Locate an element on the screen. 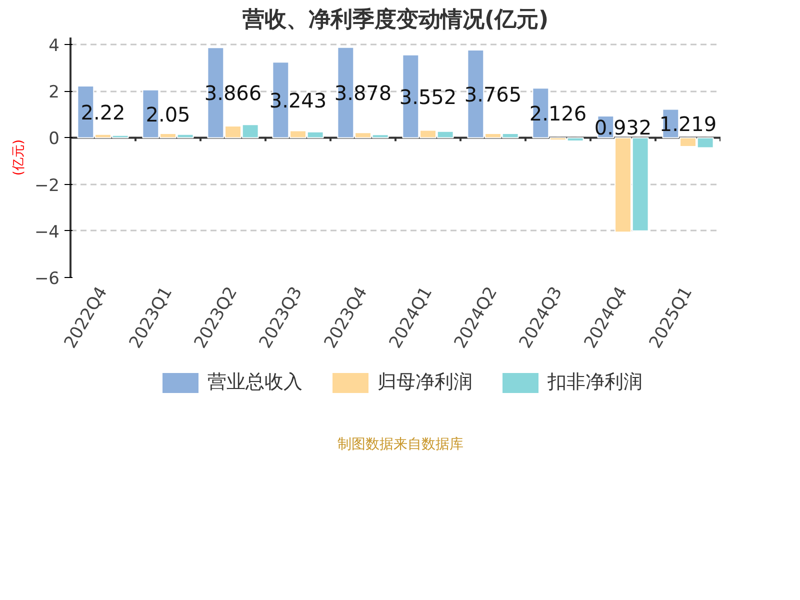  text: 制图数据来自数据库 is located at coordinates (401, 444).